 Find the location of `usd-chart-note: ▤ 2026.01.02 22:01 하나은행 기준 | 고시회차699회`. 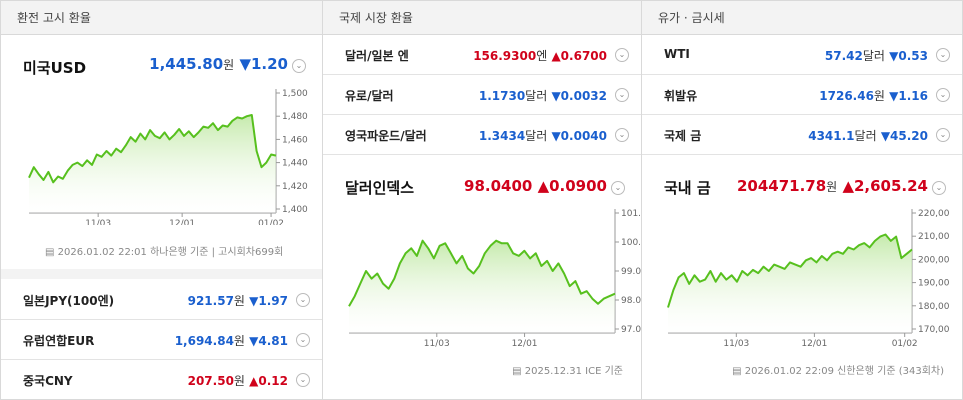

usd-chart-note: ▤ 2026.01.02 22:01 하나은행 기준 | 고시회차699회 is located at coordinates (164, 250).